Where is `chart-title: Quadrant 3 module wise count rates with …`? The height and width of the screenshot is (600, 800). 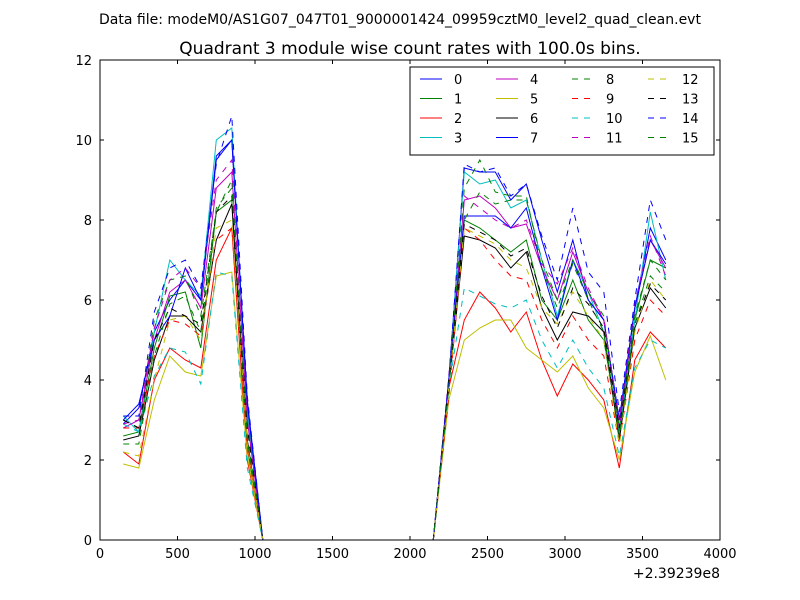
chart-title: Quadrant 3 module wise count rates with … is located at coordinates (409, 49).